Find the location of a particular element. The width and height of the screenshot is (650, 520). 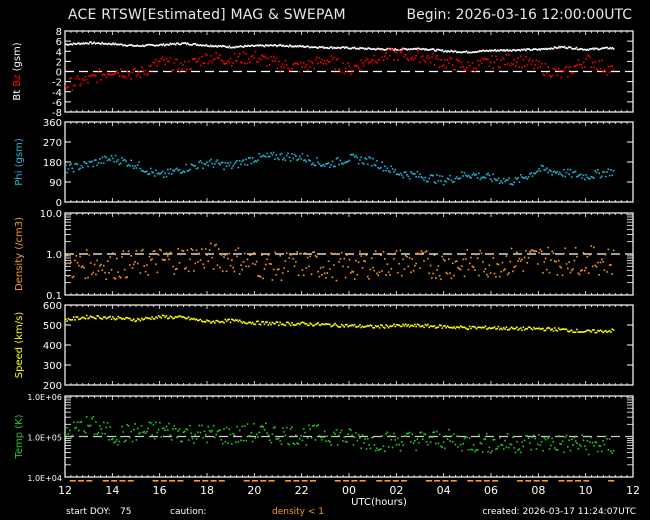

y-tick-label: 1.0E+05 is located at coordinates (44, 438).